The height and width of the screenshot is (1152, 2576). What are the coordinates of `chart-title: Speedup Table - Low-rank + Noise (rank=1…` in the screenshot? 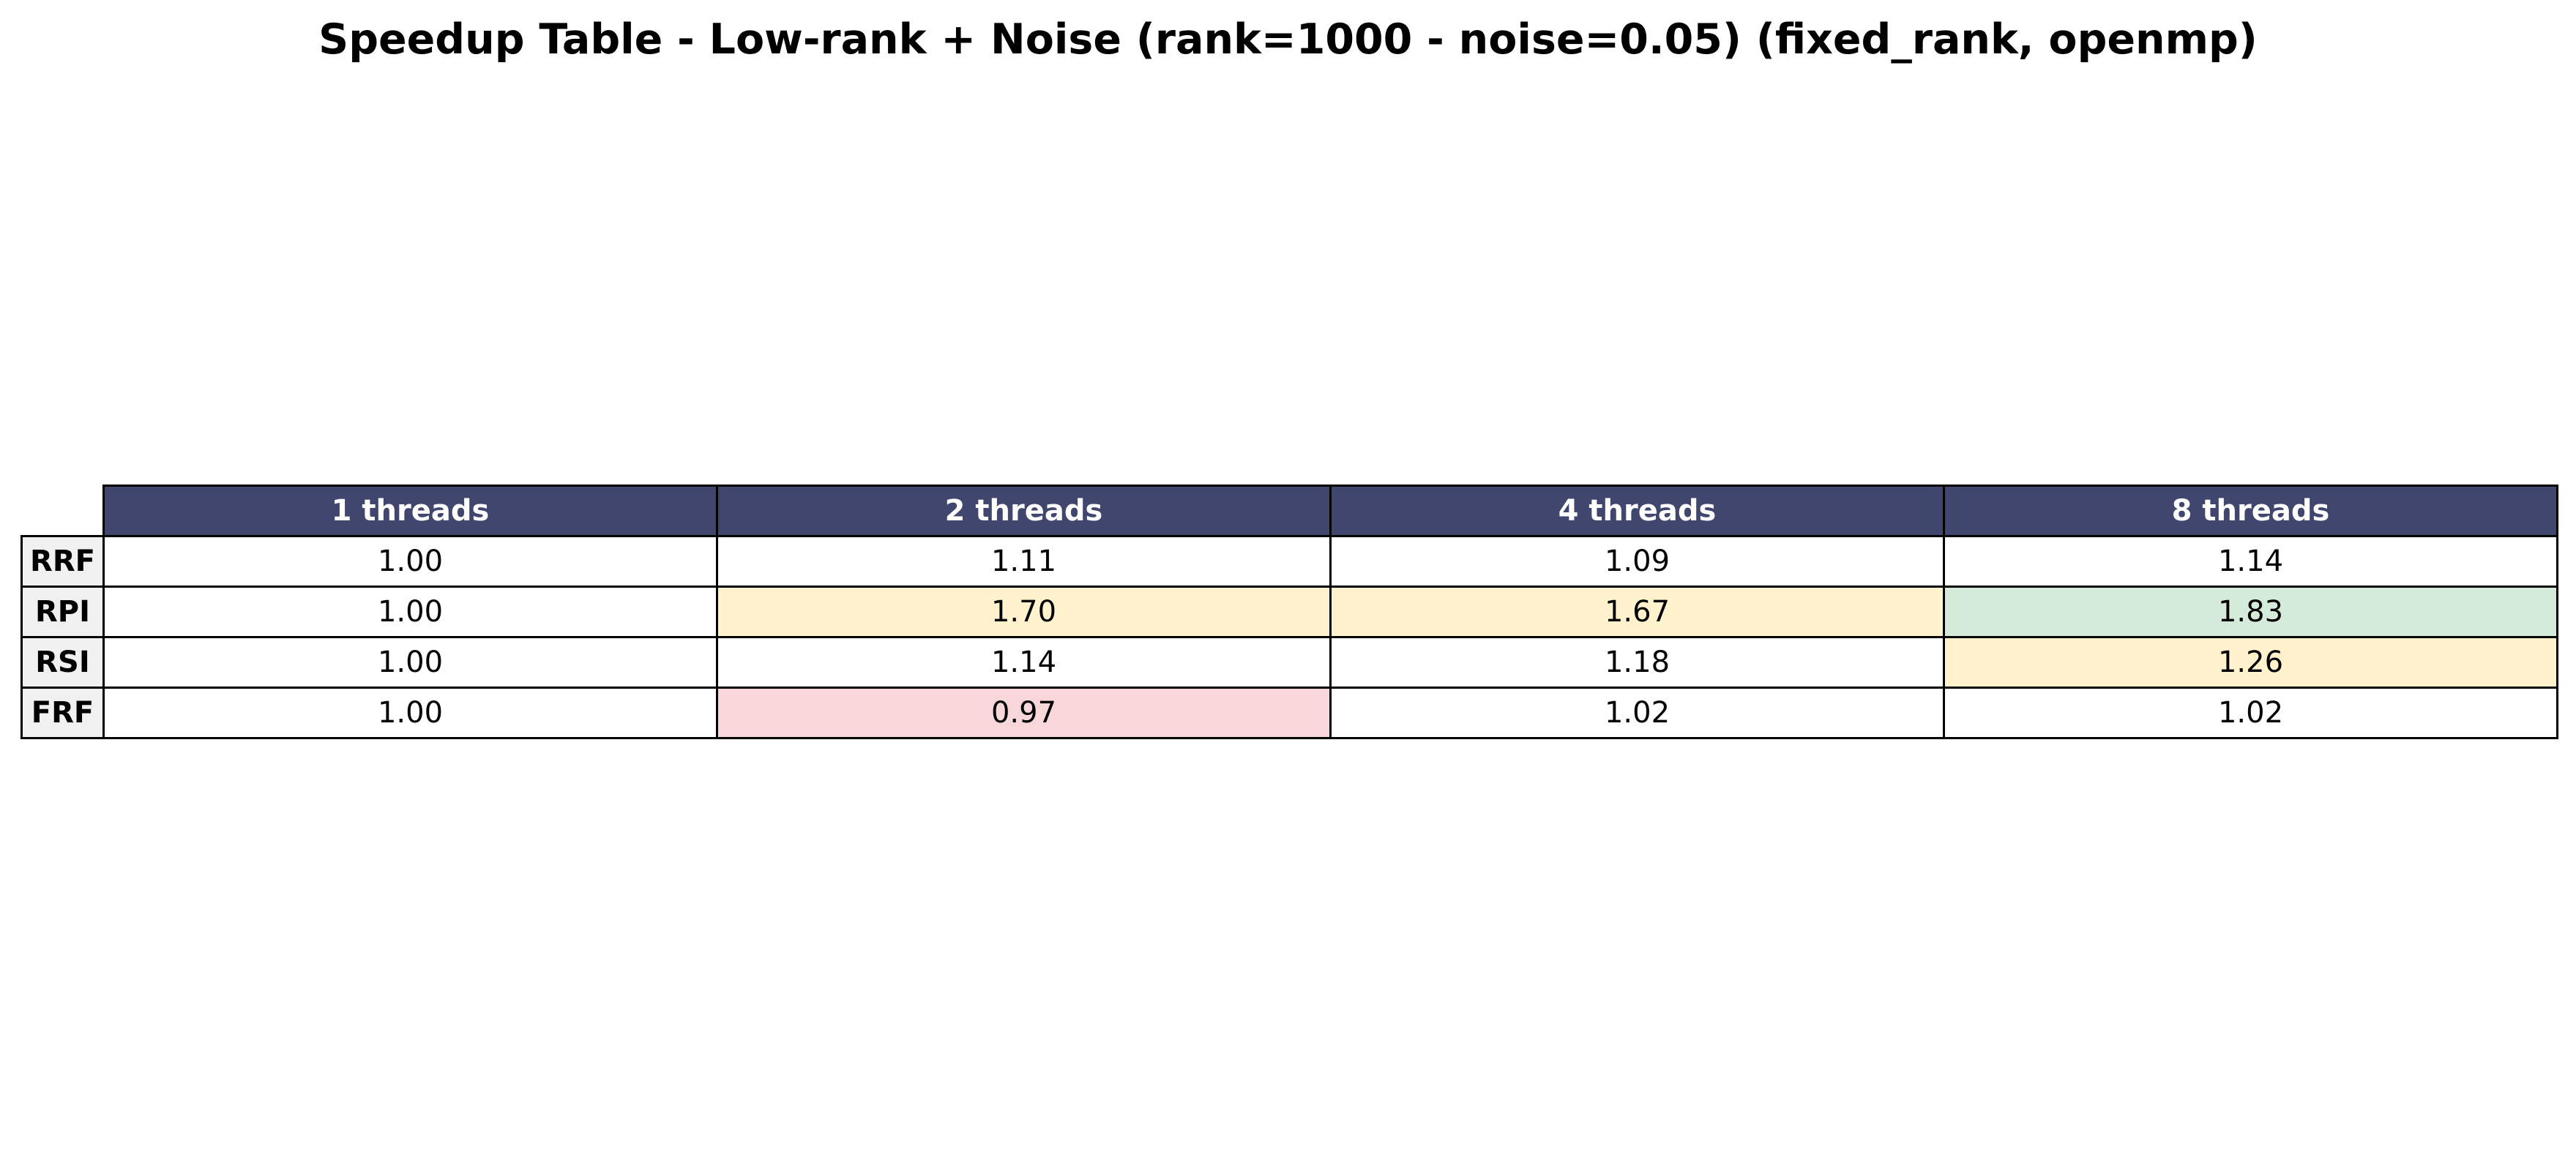 It's located at (1288, 39).